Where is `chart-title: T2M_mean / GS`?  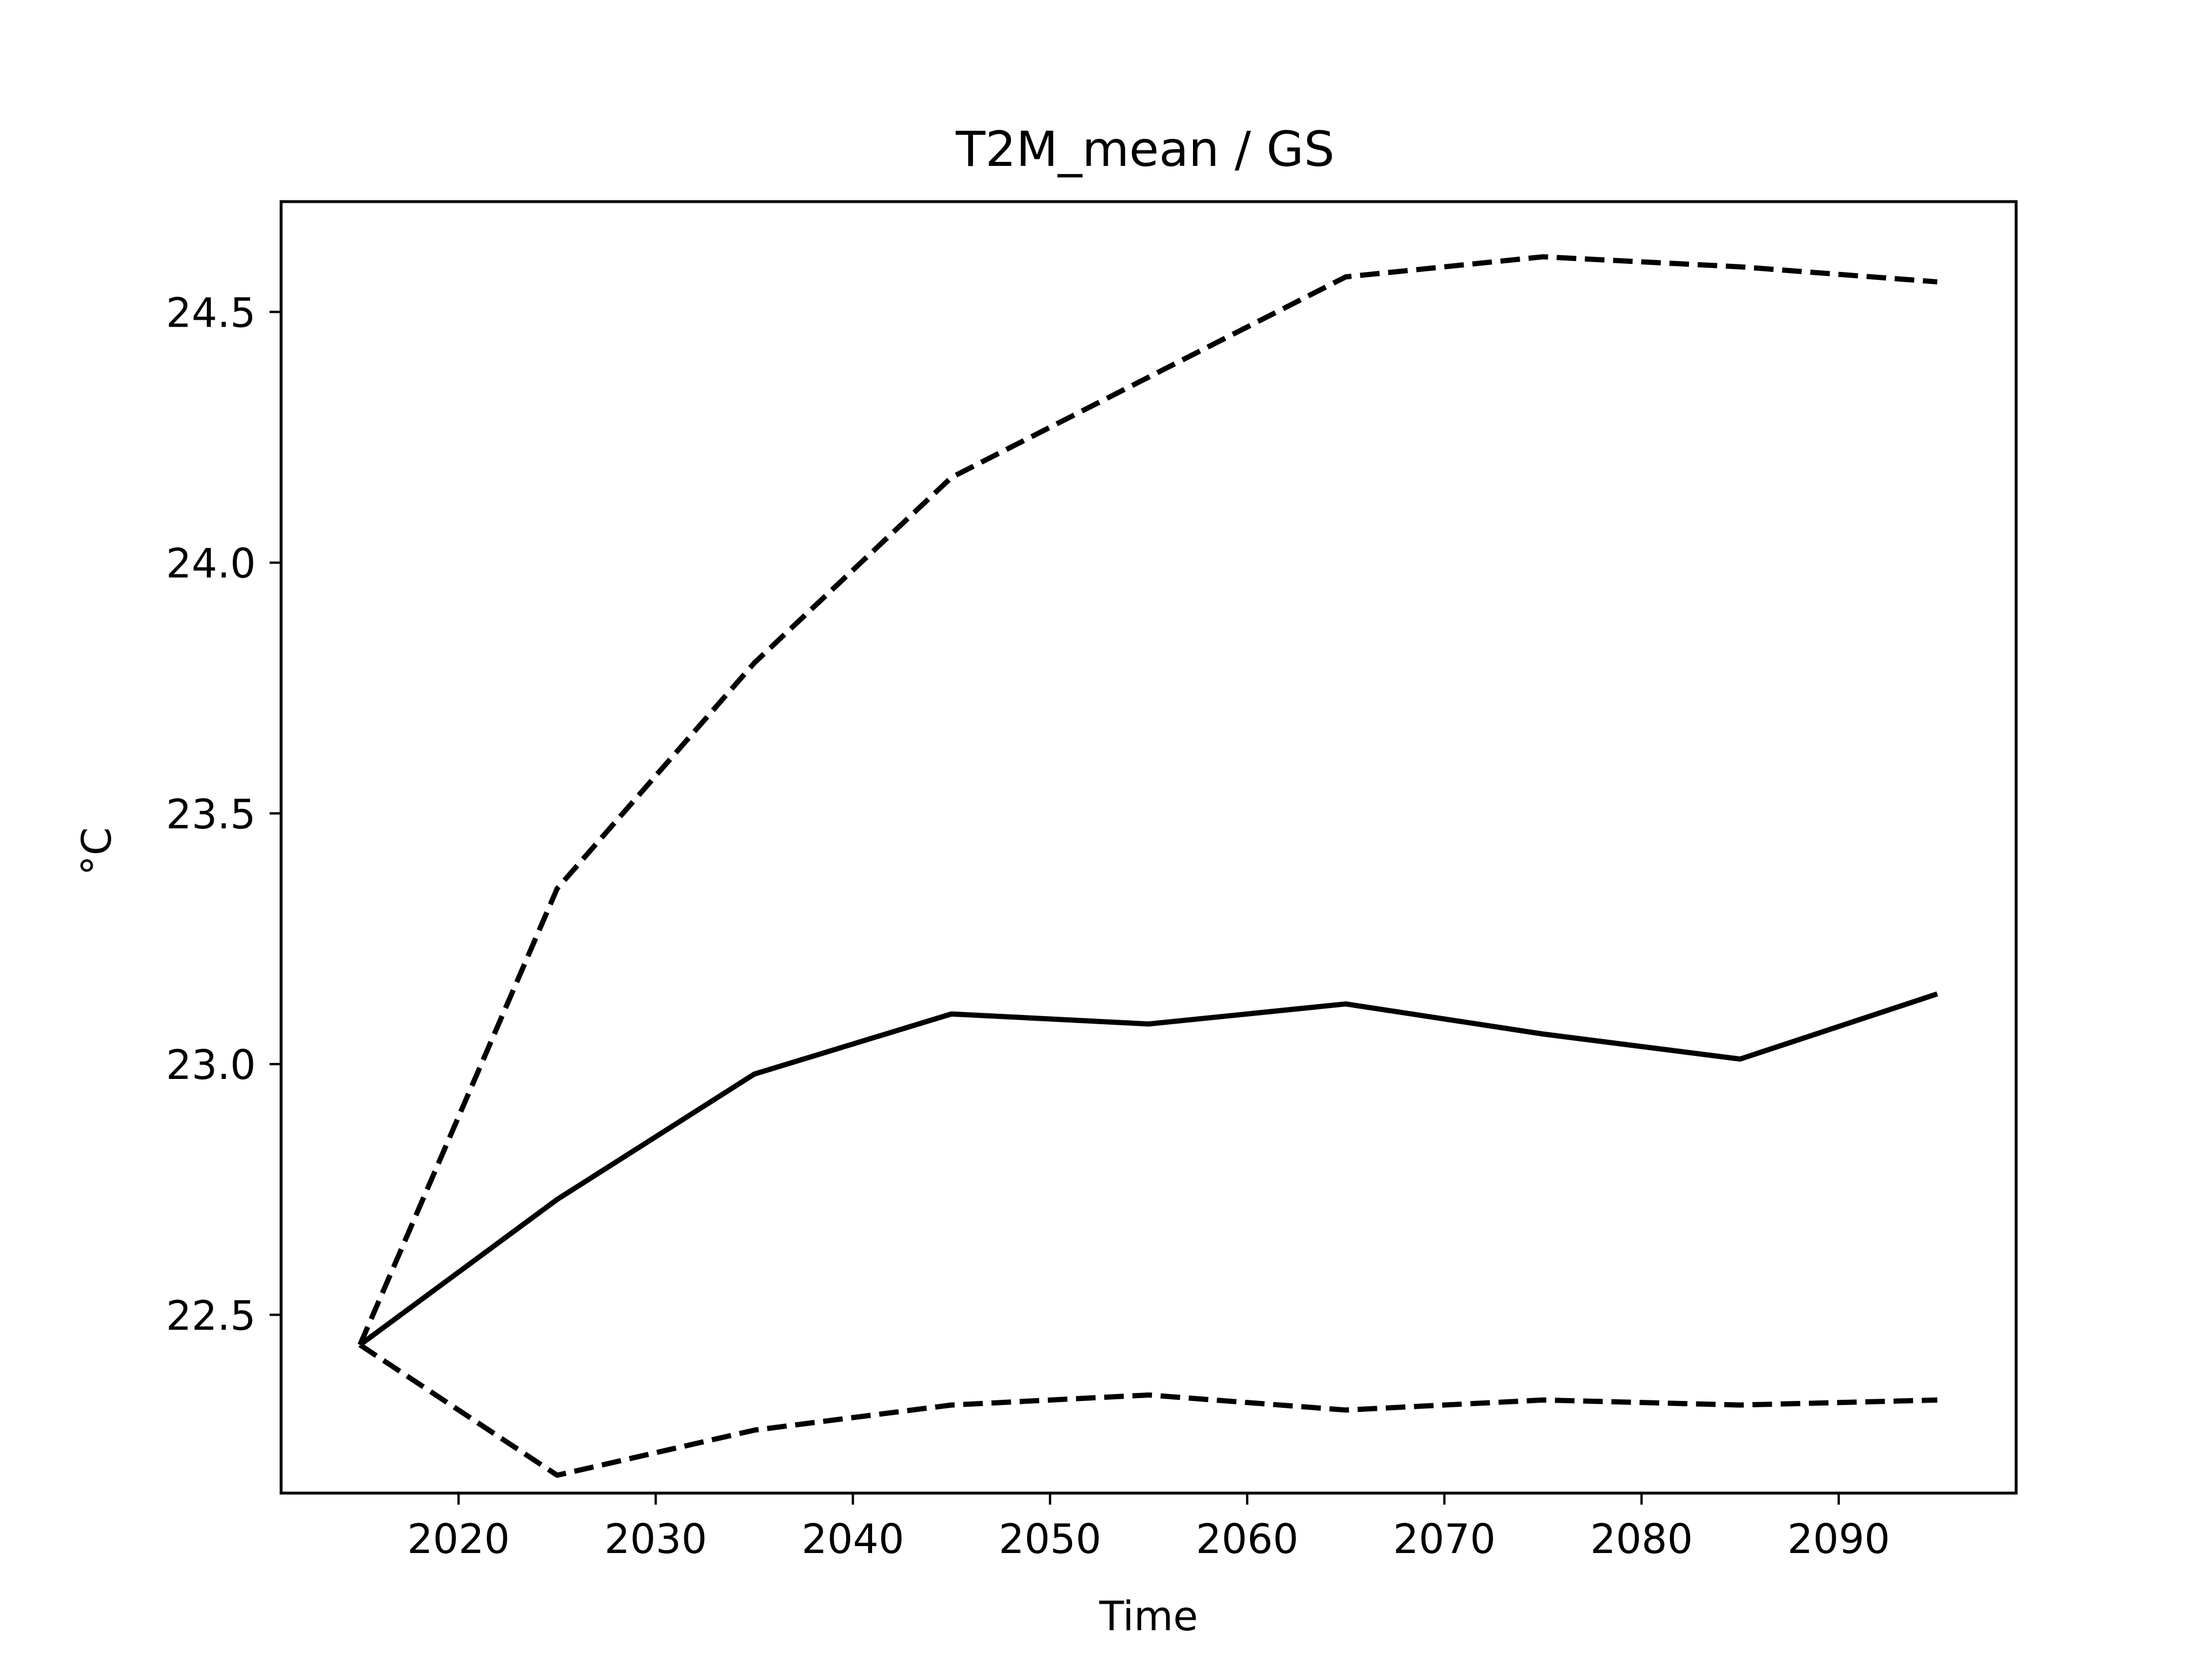
chart-title: T2M_mean / GS is located at coordinates (1145, 149).